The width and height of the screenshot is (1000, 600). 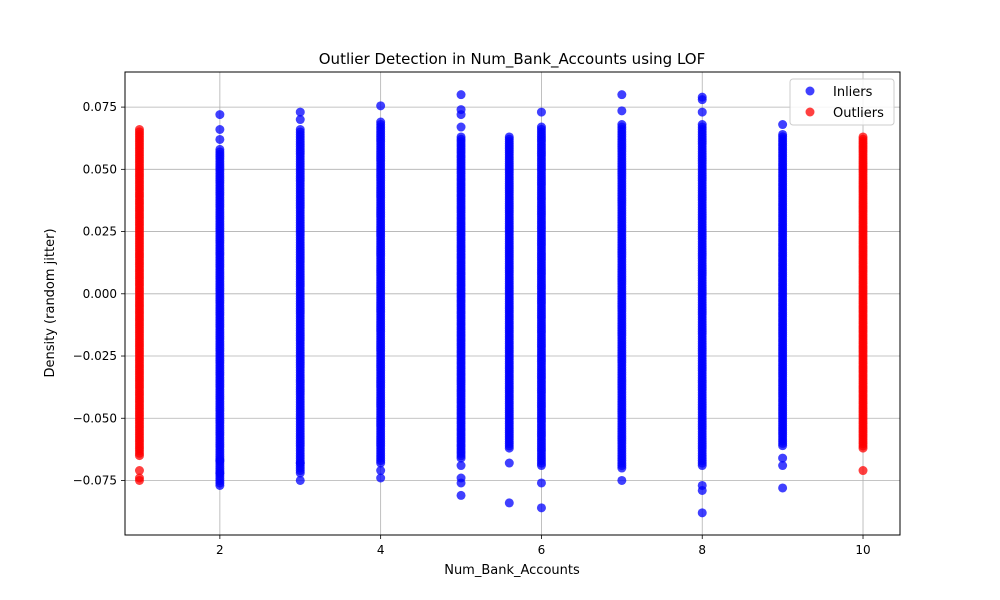 I want to click on y-tick-label: 0.025, so click(x=100, y=232).